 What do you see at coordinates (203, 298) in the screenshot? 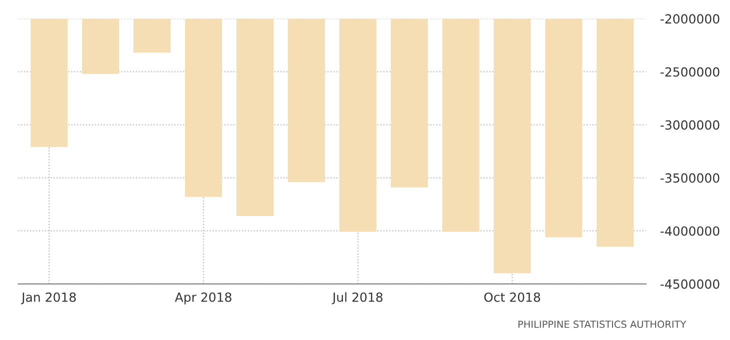
I see `x-tick-label: Apr 2018` at bounding box center [203, 298].